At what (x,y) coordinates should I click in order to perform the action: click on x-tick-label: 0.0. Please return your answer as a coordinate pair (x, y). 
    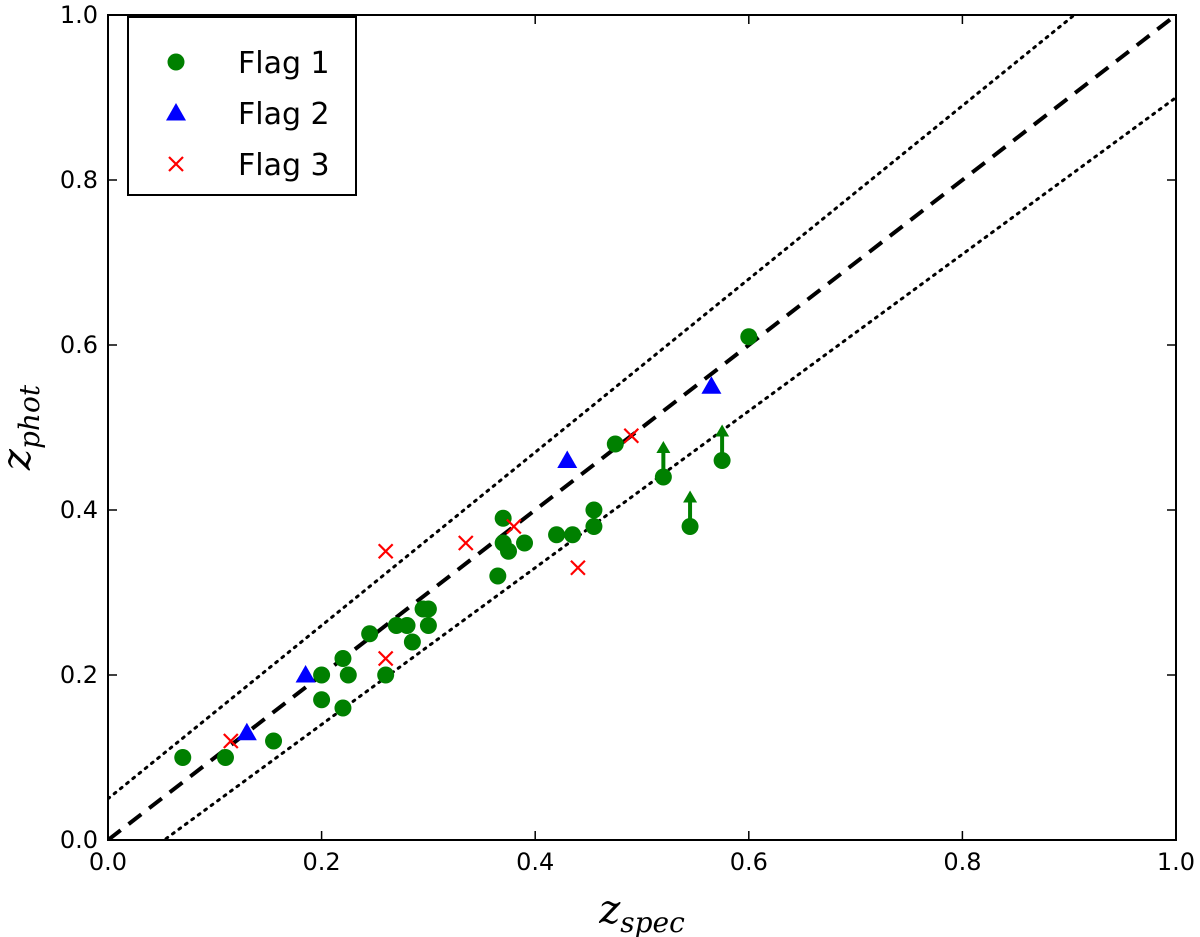
    Looking at the image, I should click on (108, 862).